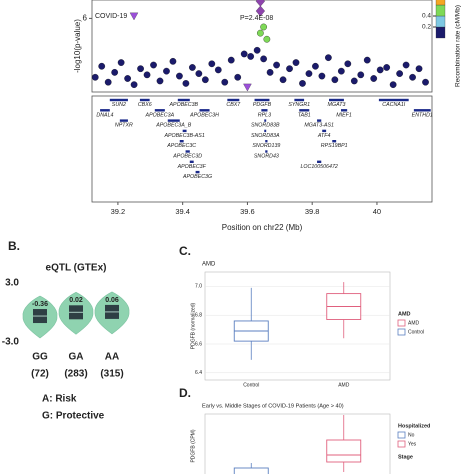 The width and height of the screenshot is (474, 474). What do you see at coordinates (266, 146) in the screenshot?
I see `gene-label: SNORD139` at bounding box center [266, 146].